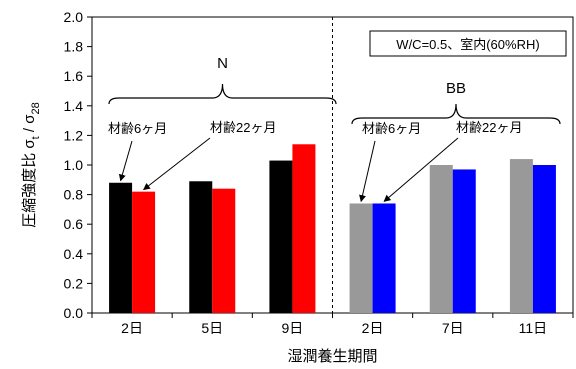 This screenshot has height=369, width=576. Describe the element at coordinates (74, 47) in the screenshot. I see `y-tick-label: 1.8` at that location.